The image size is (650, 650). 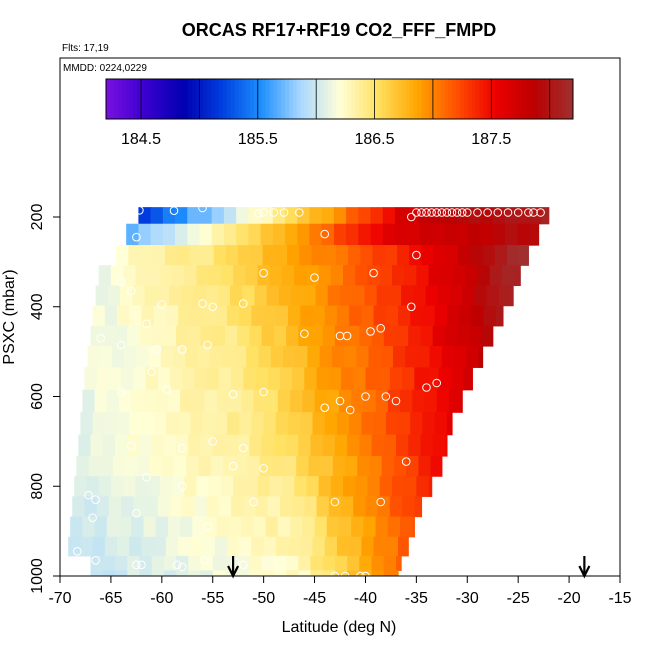 I want to click on x-tick-label: -35, so click(x=416, y=598).